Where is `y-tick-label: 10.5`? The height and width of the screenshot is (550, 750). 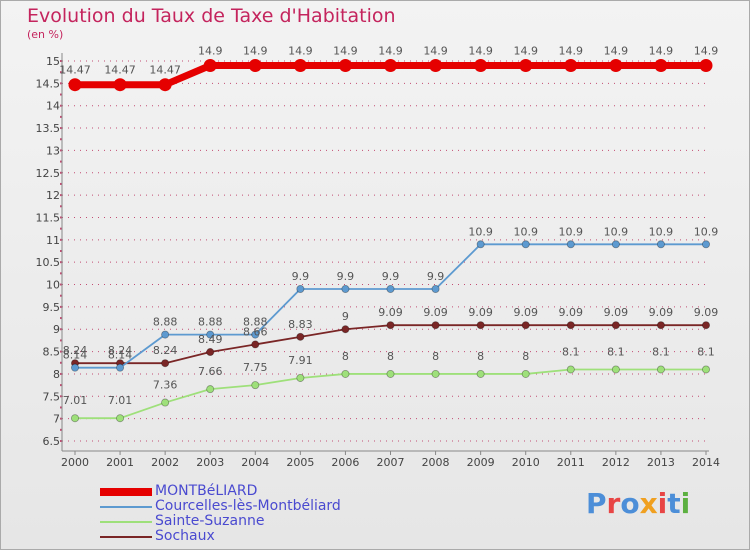 y-tick-label: 10.5 is located at coordinates (48, 262).